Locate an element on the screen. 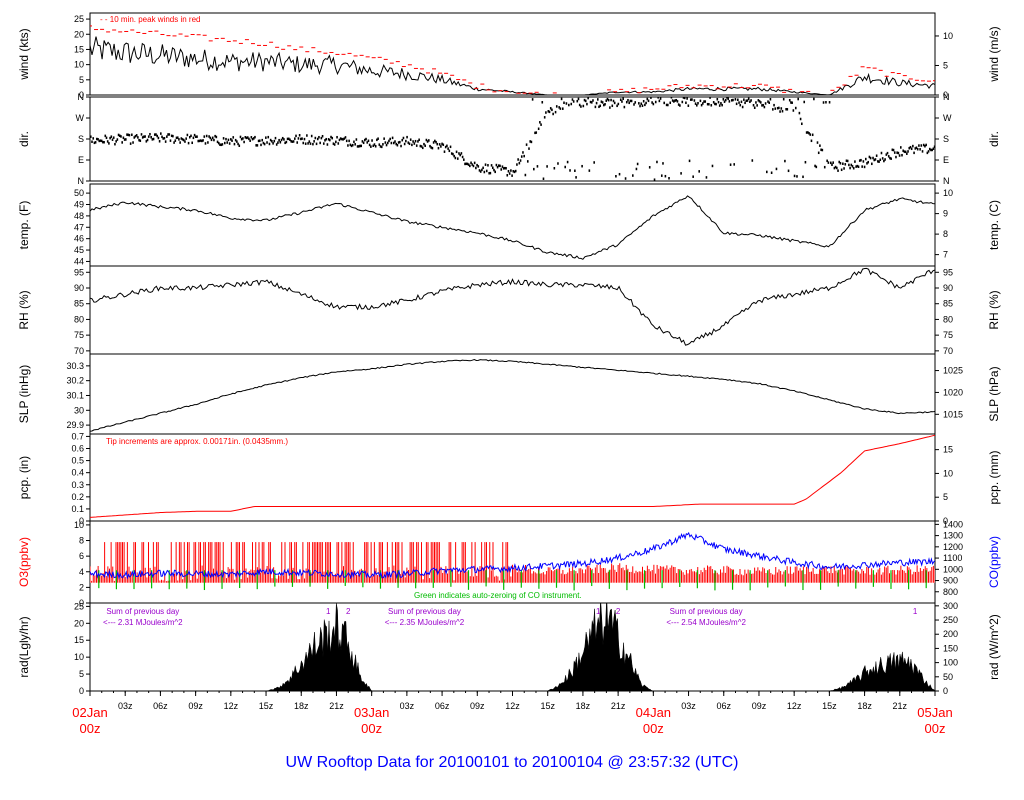  slp-ylabel-right: SLP (hPa) is located at coordinates (994, 393).